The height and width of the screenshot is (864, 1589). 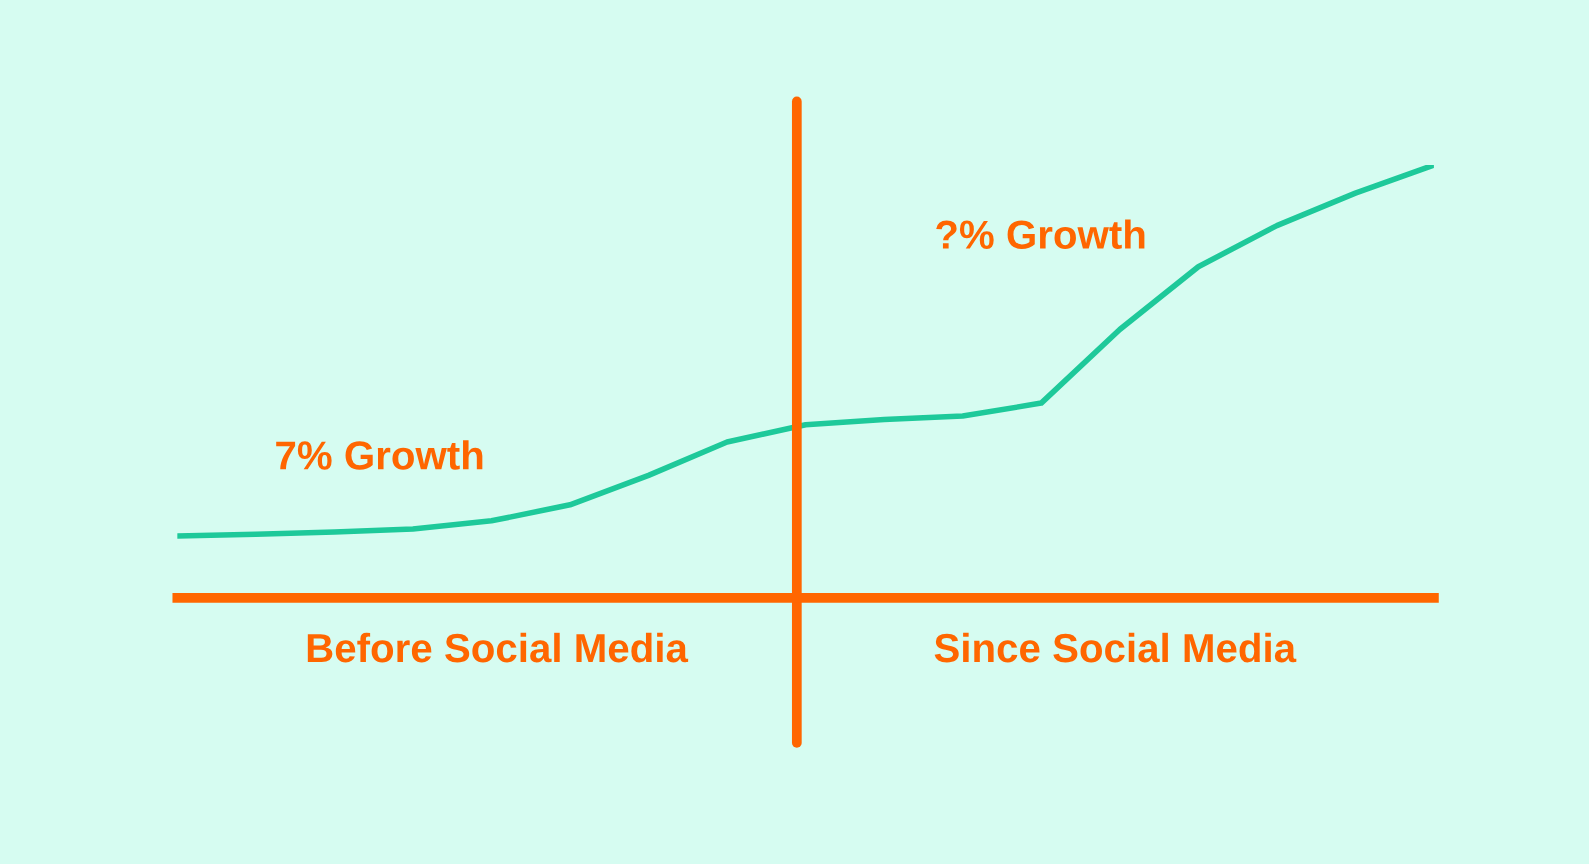 What do you see at coordinates (498, 647) in the screenshot?
I see `text: Before Social Media` at bounding box center [498, 647].